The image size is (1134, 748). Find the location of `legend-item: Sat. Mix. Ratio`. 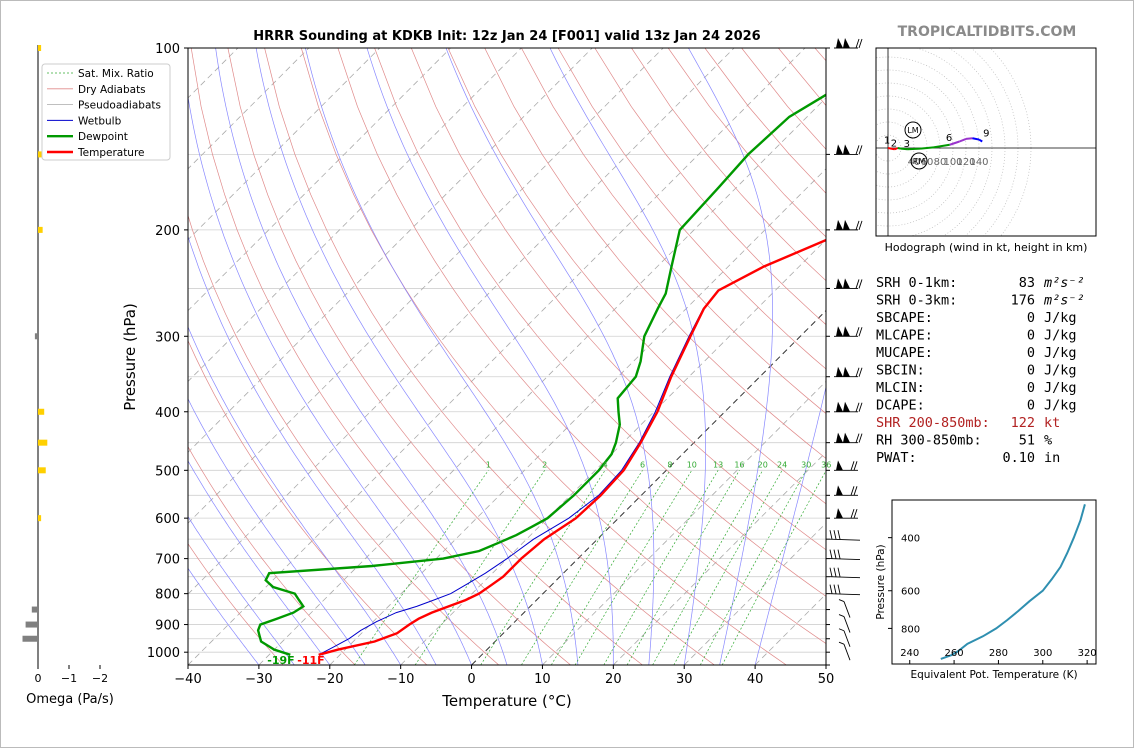

legend-item: Sat. Mix. Ratio is located at coordinates (100, 74).